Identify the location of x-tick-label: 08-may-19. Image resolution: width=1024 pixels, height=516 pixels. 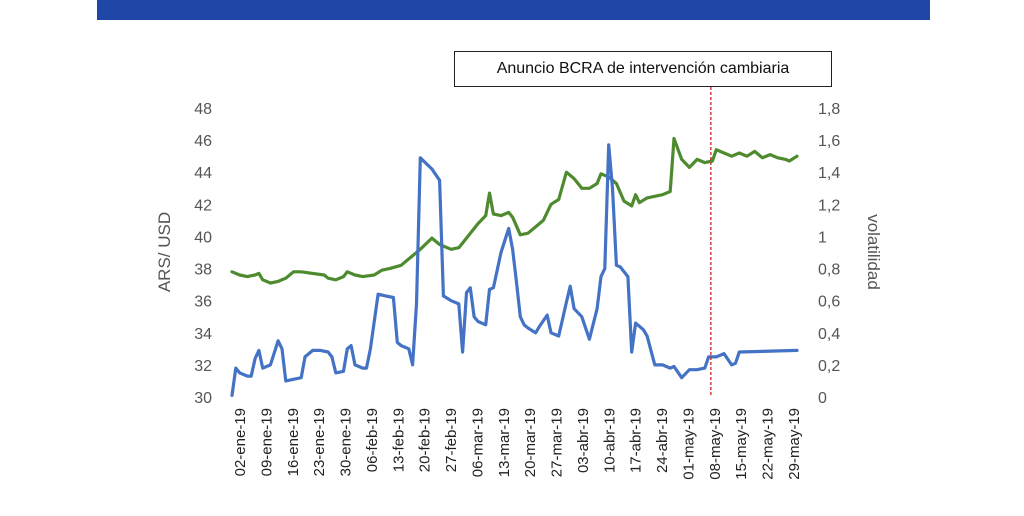
(715, 444).